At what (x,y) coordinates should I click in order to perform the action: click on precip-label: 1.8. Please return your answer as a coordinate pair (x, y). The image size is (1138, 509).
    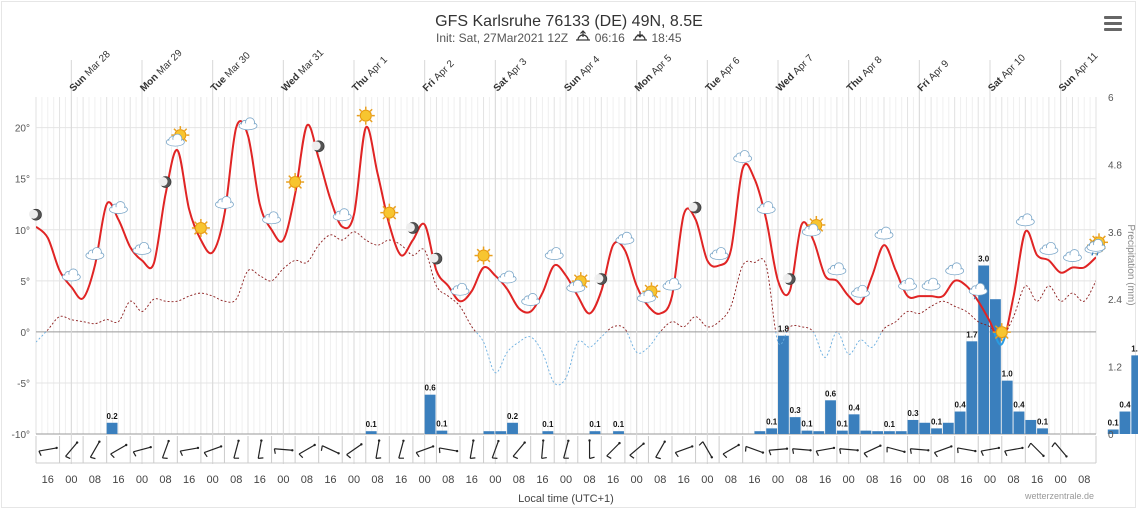
    Looking at the image, I should click on (784, 329).